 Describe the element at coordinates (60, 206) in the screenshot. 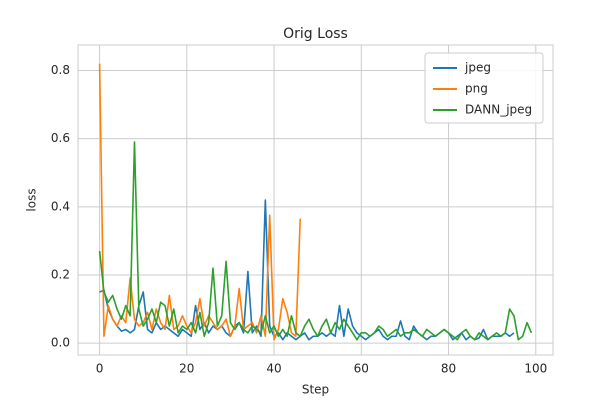

I see `y-tick-label: 0.4` at that location.